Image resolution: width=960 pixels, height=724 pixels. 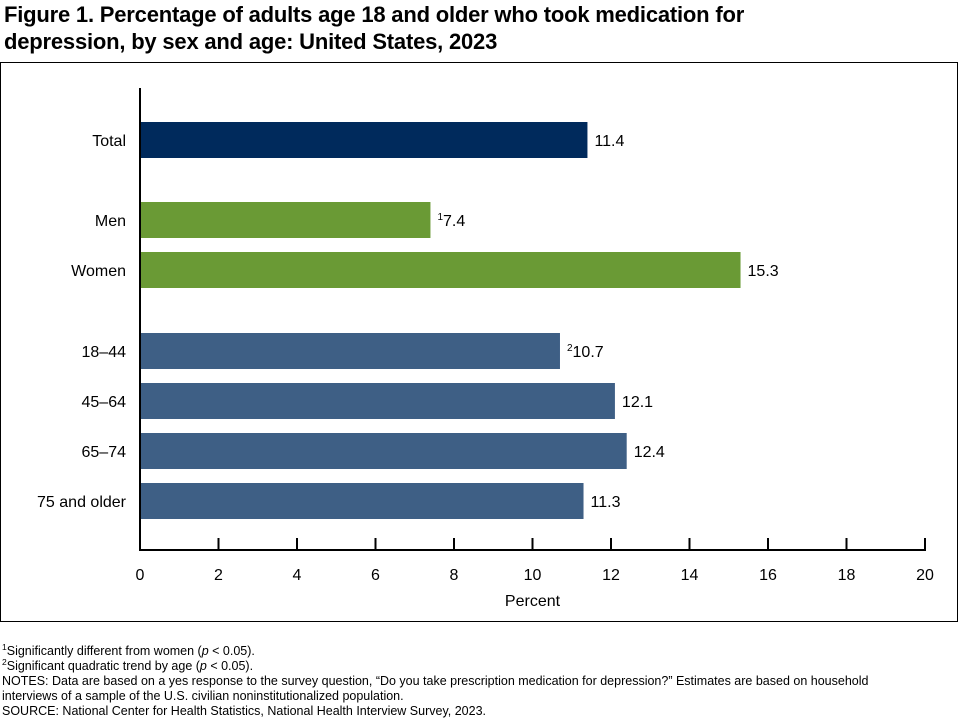 What do you see at coordinates (103, 666) in the screenshot?
I see `footnote-2-text-a: Significant quadratic trend by age (` at bounding box center [103, 666].